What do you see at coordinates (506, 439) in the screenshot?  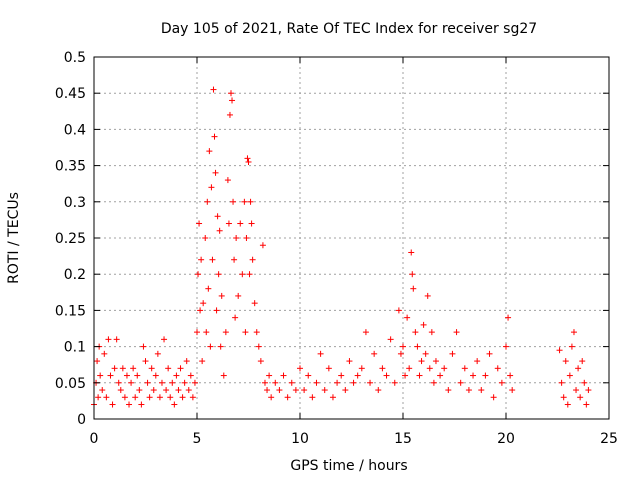 I see `x-tick-label: 20` at bounding box center [506, 439].